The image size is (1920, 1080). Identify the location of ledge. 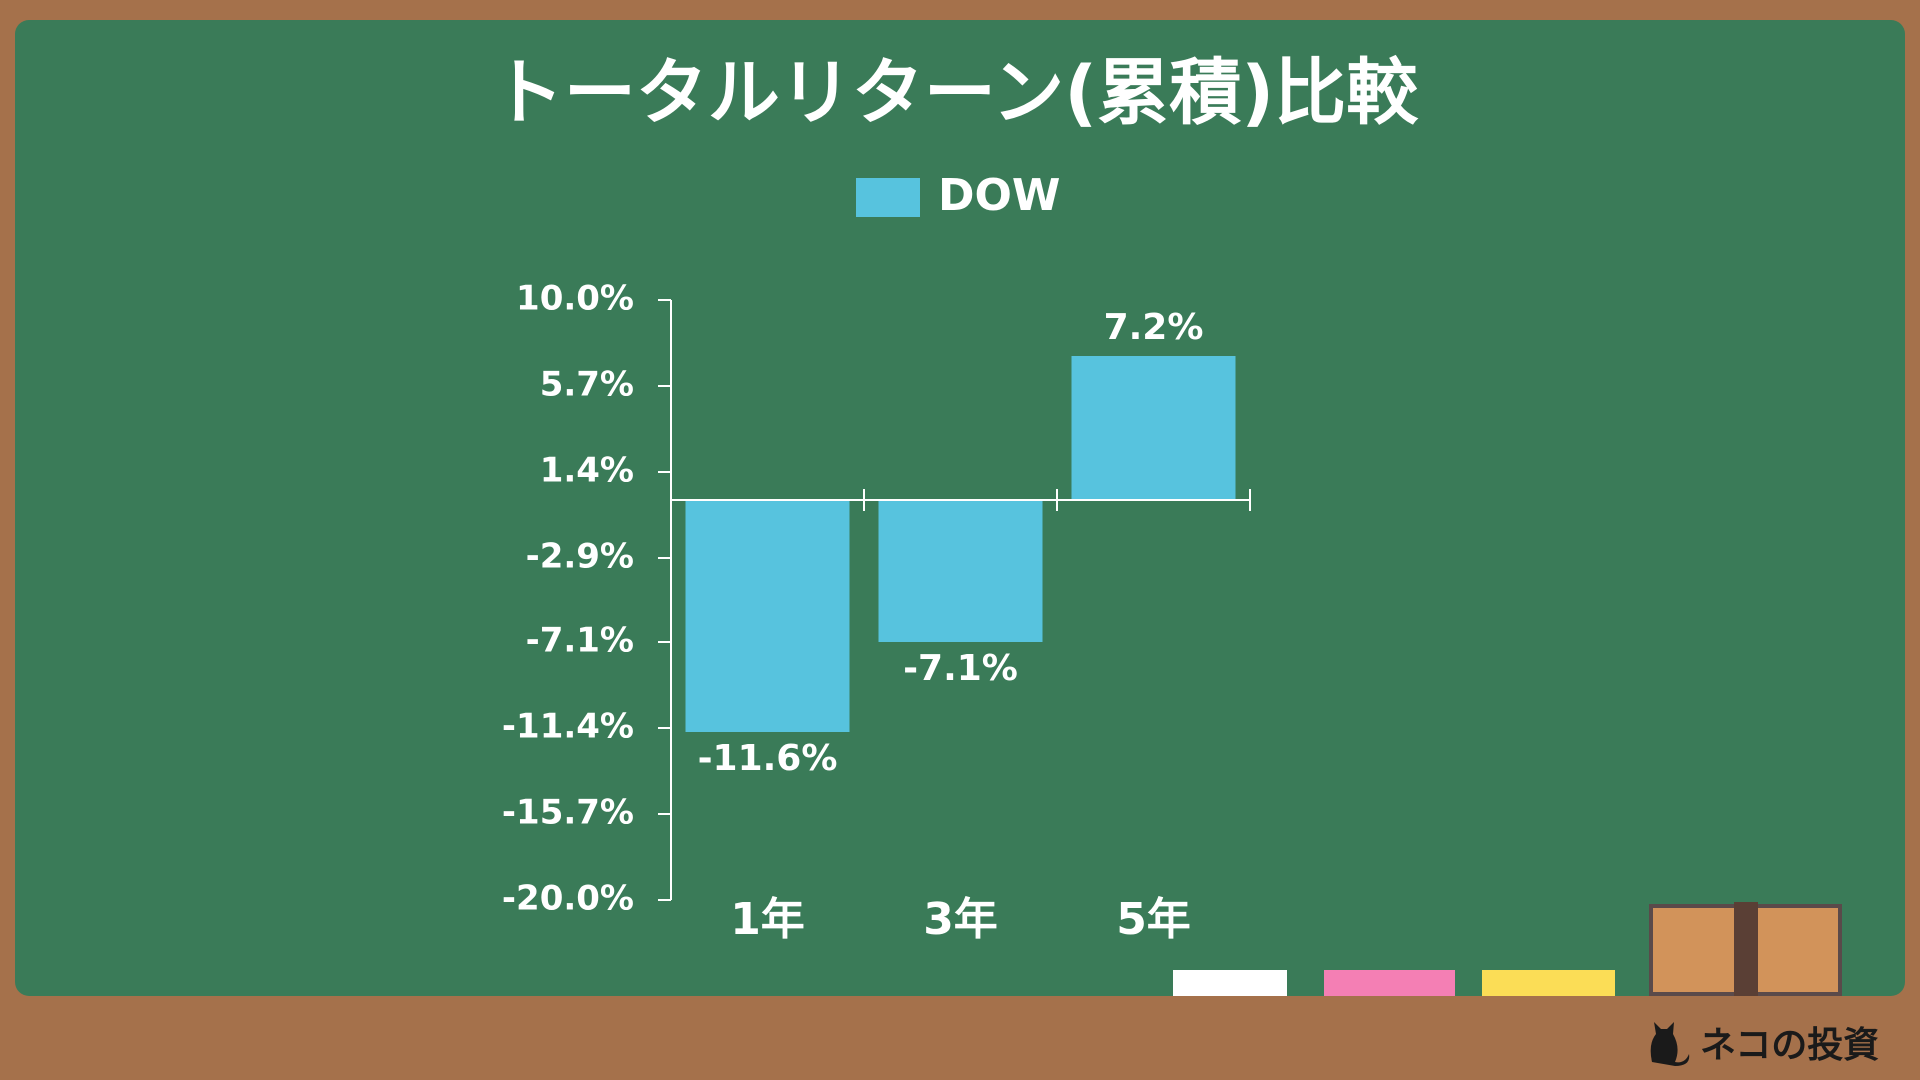
(960, 1038).